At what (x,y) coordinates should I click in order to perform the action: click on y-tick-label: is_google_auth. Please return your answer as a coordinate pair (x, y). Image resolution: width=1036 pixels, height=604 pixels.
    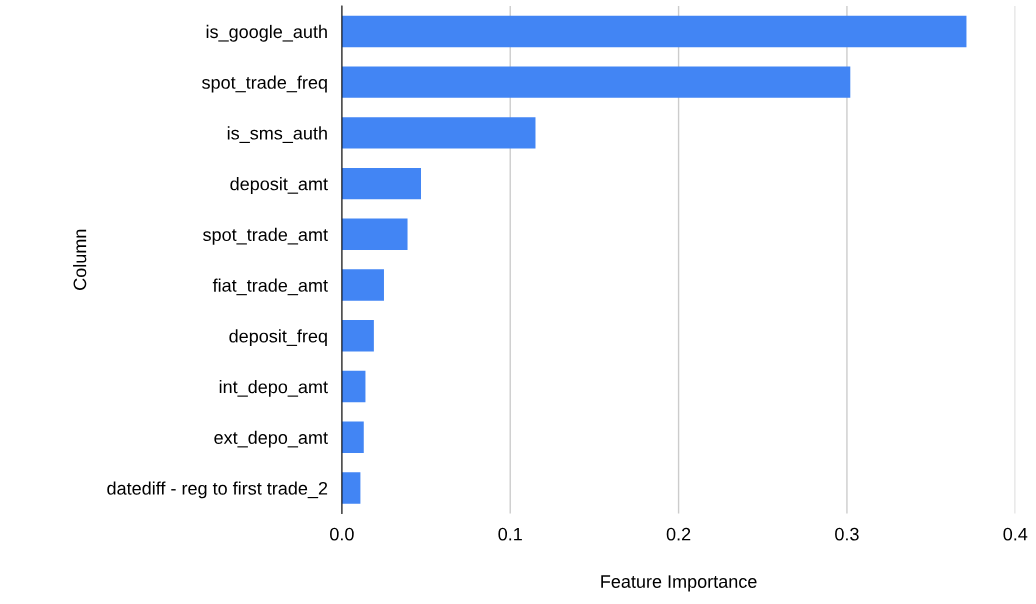
    Looking at the image, I should click on (266, 33).